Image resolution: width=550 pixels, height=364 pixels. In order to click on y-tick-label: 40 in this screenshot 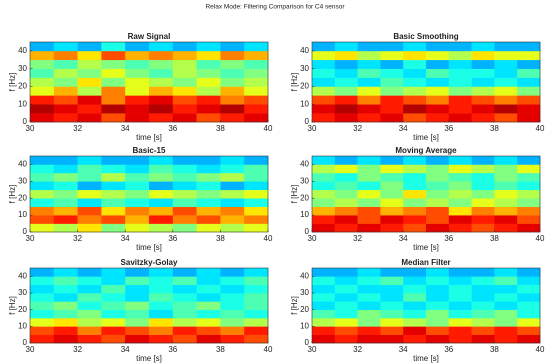, I will do `click(22, 164)`.